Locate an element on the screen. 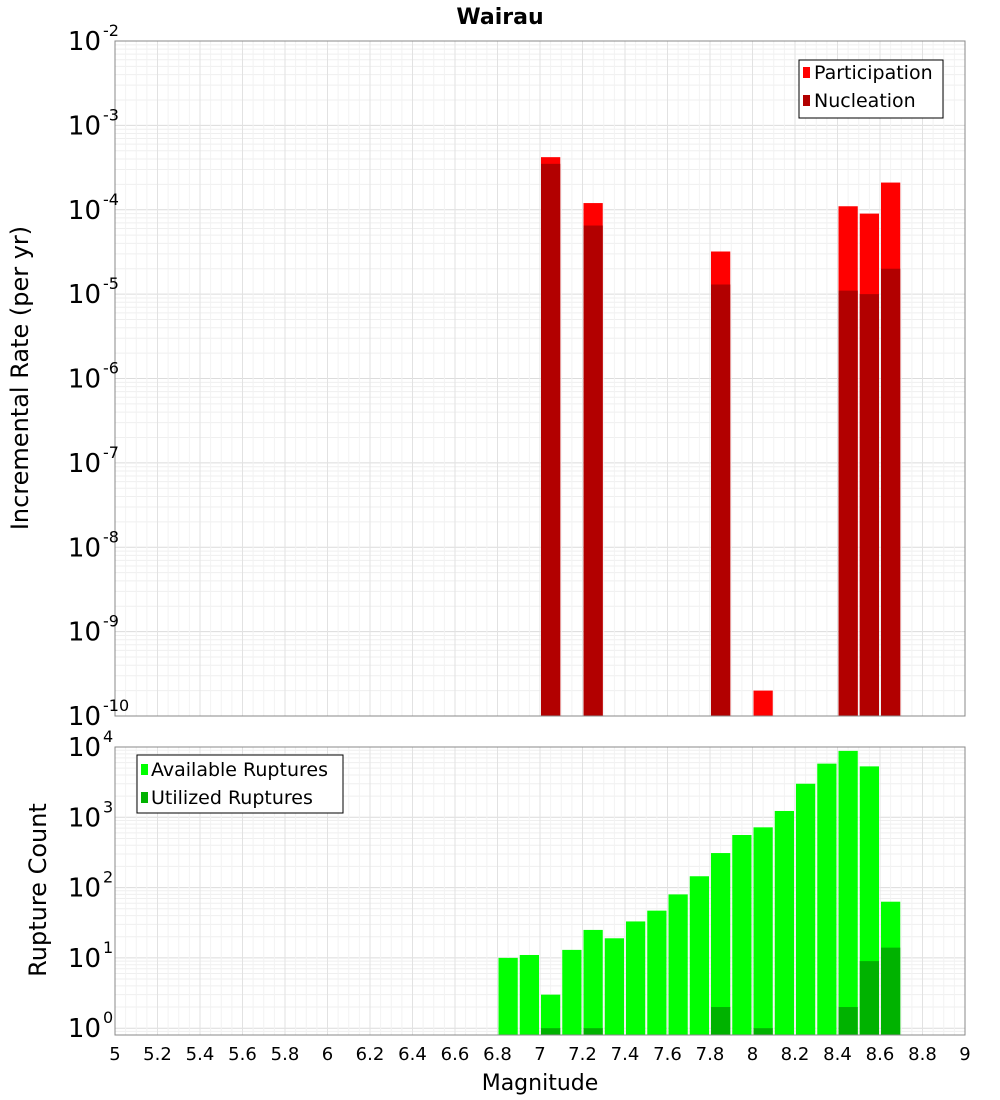 Image resolution: width=1000 pixels, height=1100 pixels. top-y-tick-exponent: -5 is located at coordinates (111, 283).